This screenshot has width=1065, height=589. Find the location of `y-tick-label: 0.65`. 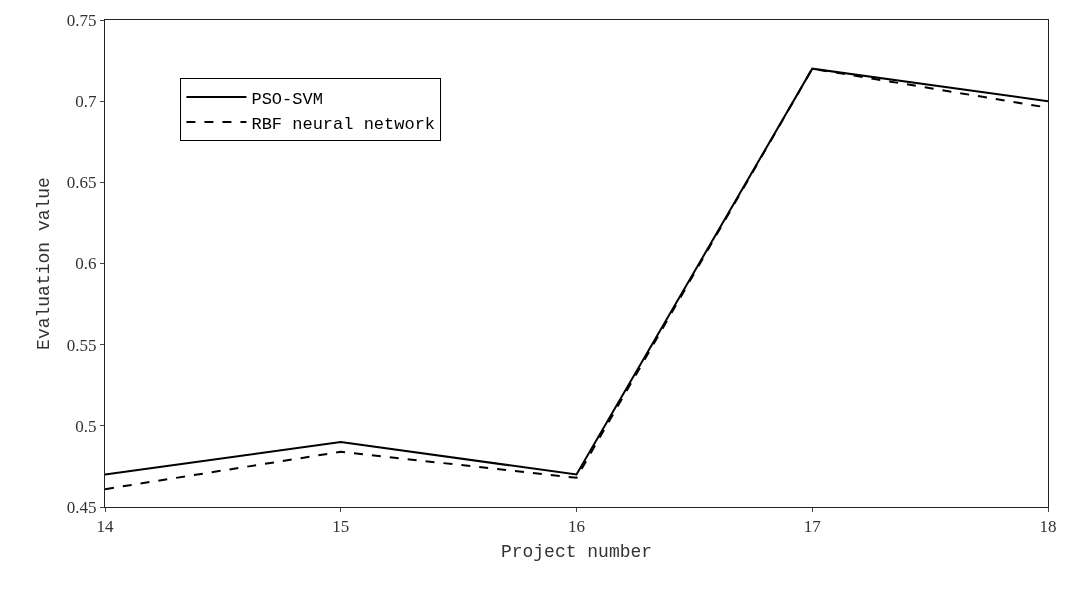

y-tick-label: 0.65 is located at coordinates (81, 183).